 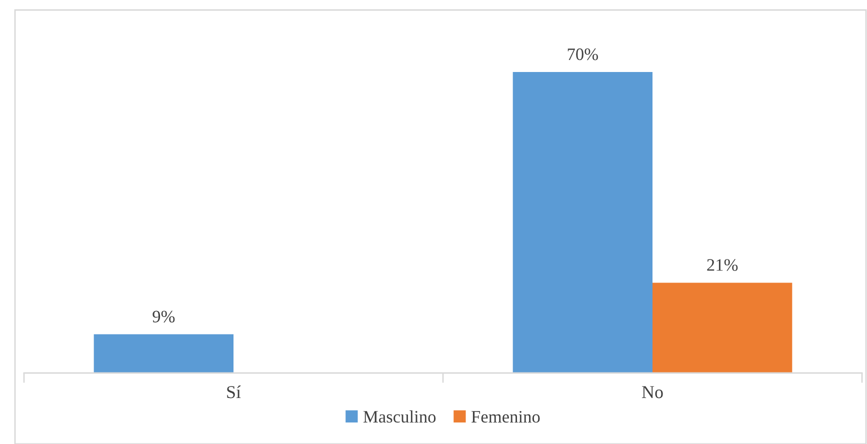 I want to click on x-tick-label: Sí, so click(x=234, y=391).